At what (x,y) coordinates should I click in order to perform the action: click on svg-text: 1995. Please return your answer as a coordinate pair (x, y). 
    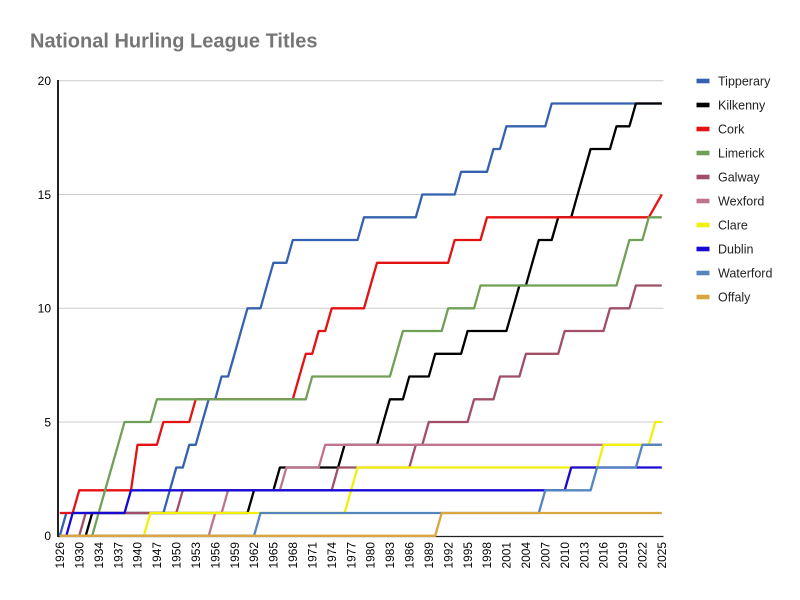
    Looking at the image, I should click on (468, 555).